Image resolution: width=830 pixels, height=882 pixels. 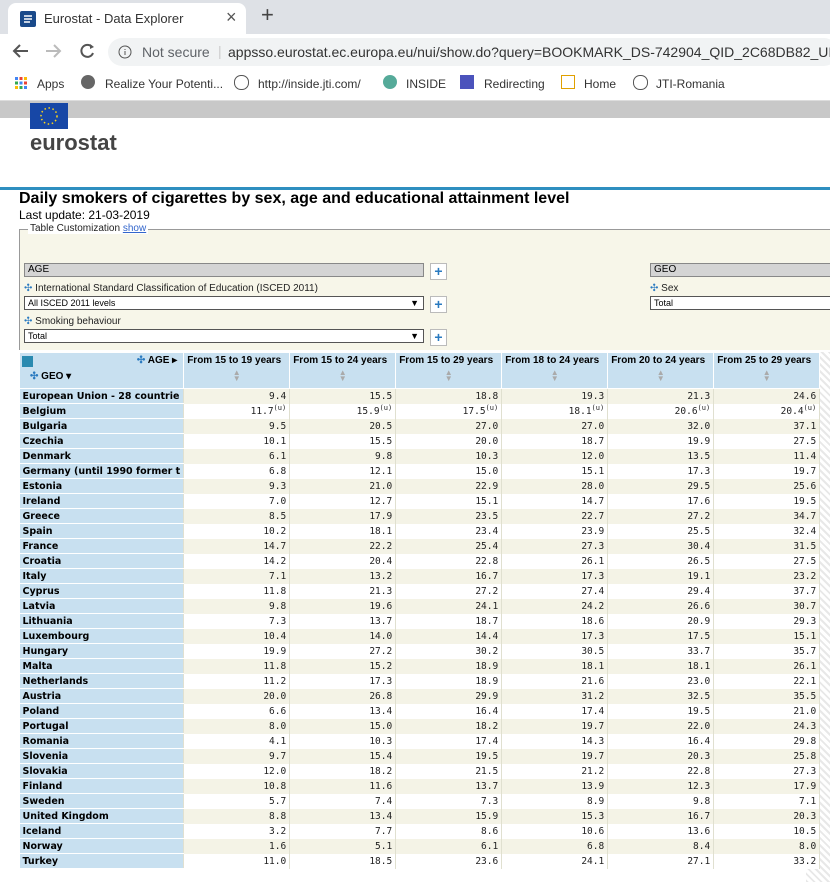 I want to click on value-cell: 20.5, so click(x=343, y=426).